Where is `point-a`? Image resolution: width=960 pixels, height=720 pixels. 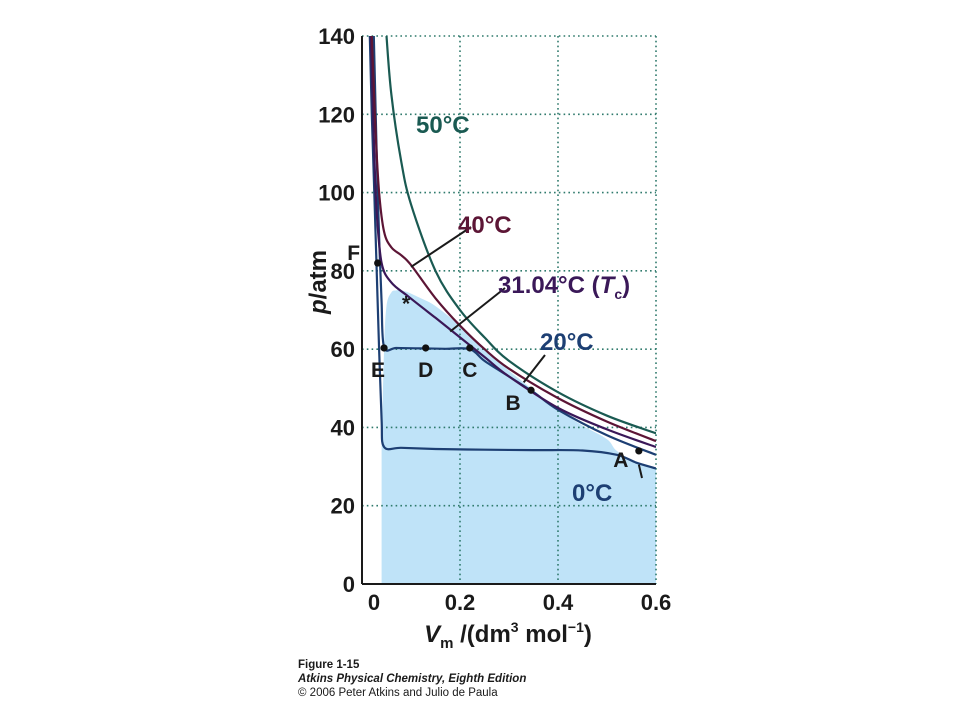 point-a is located at coordinates (639, 451).